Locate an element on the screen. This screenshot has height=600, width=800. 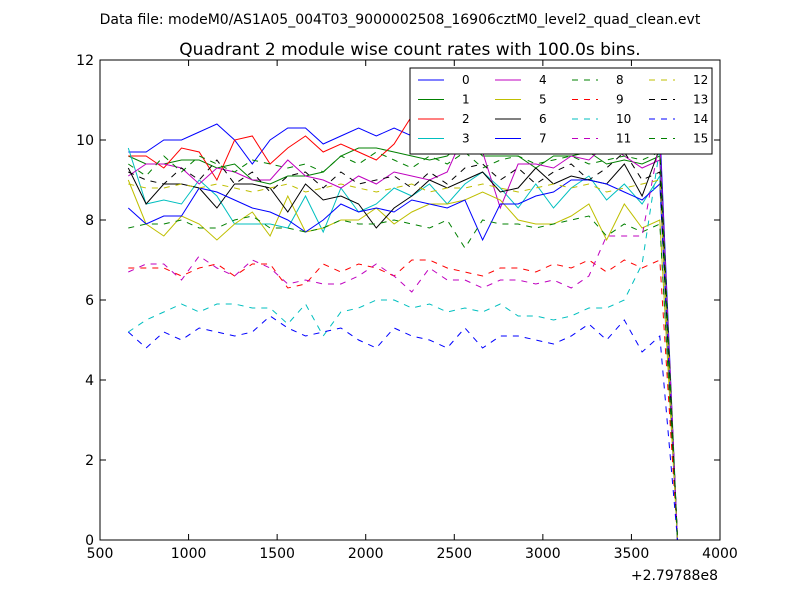
x-tick-label: 3000 is located at coordinates (543, 554).